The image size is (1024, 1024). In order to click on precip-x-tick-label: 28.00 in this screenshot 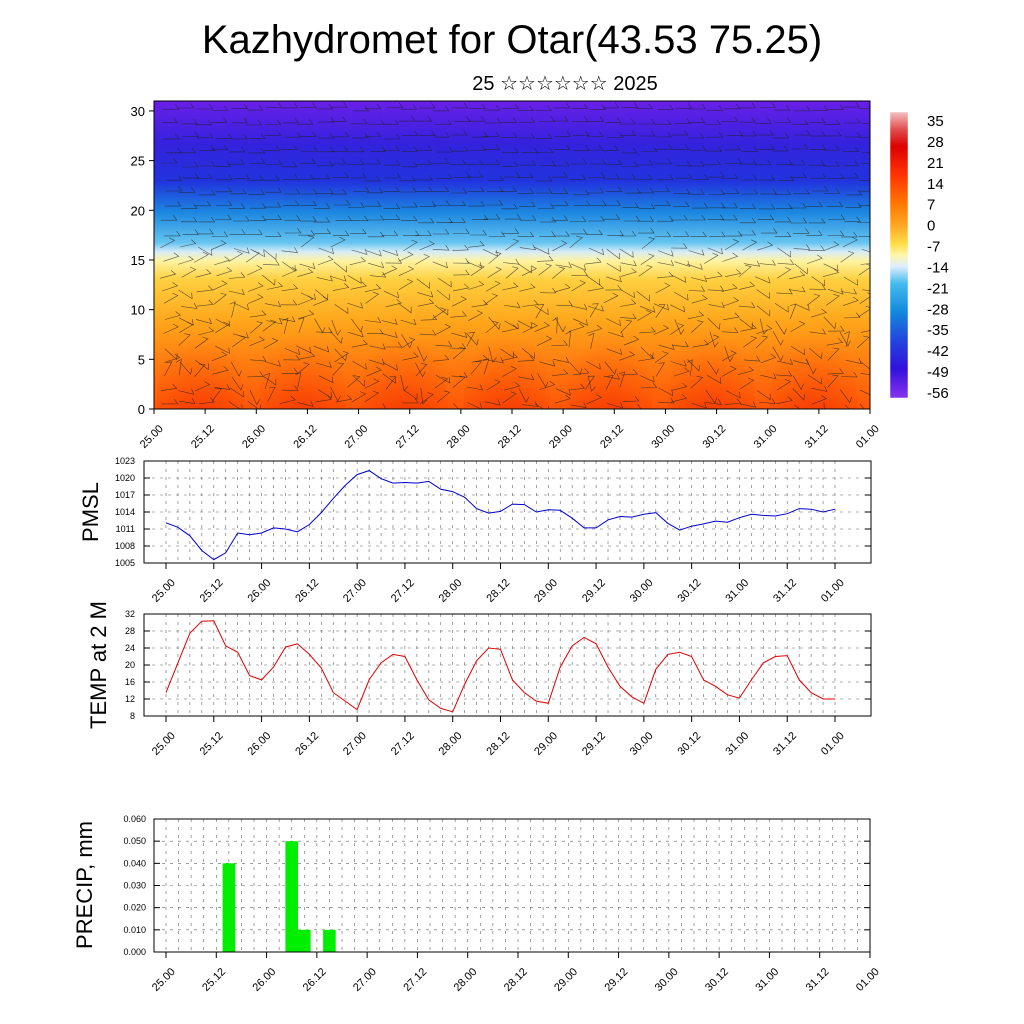, I will do `click(466, 980)`.